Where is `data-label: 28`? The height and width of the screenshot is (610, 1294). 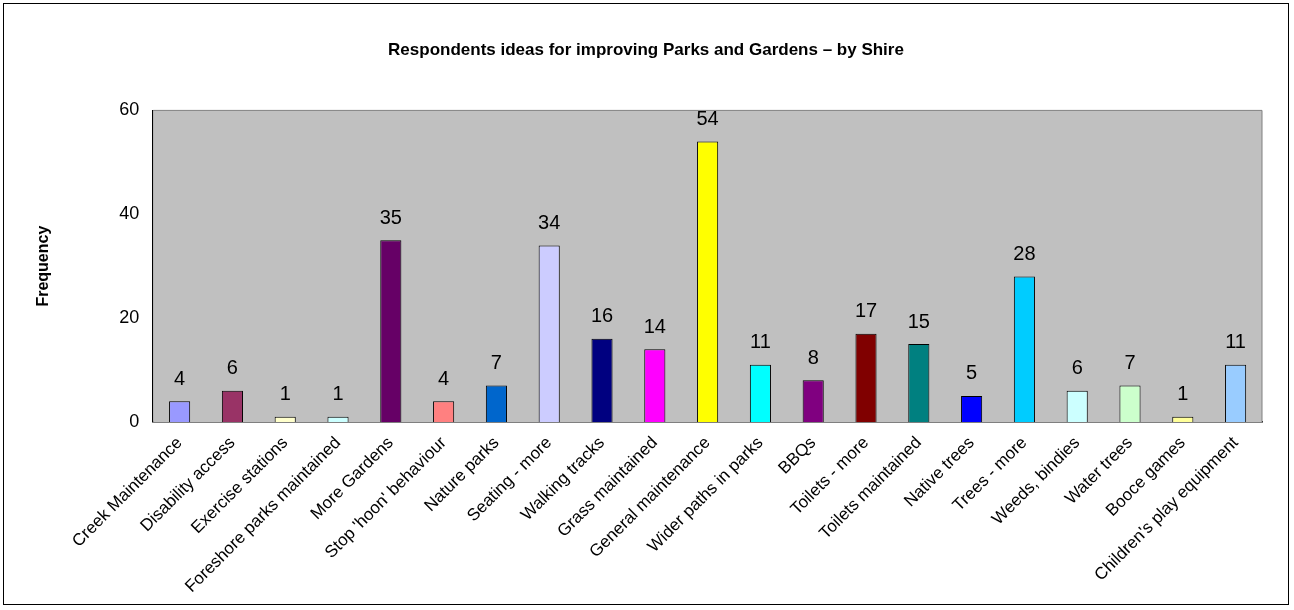
data-label: 28 is located at coordinates (1024, 253).